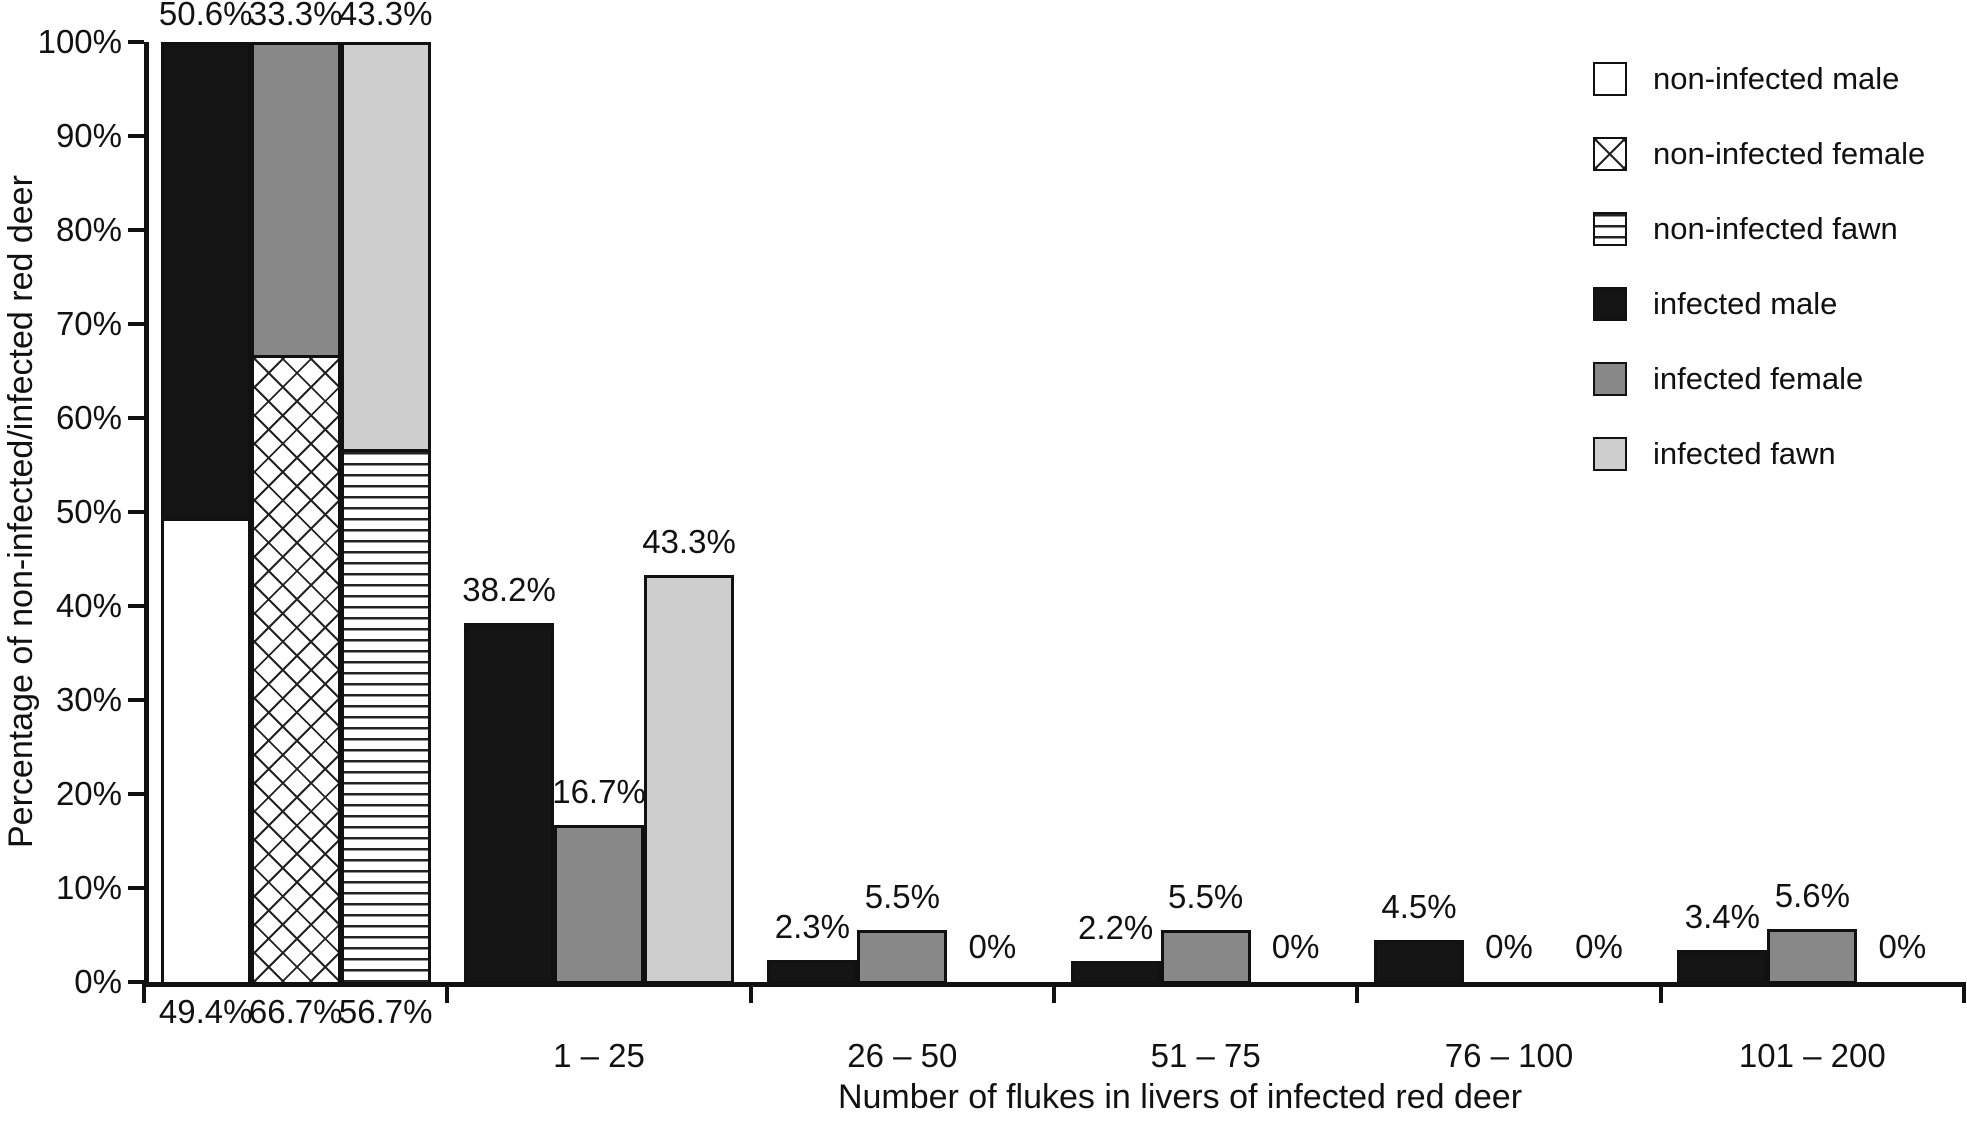 The height and width of the screenshot is (1122, 1967). What do you see at coordinates (98, 981) in the screenshot?
I see `y-tick-label: 0%` at bounding box center [98, 981].